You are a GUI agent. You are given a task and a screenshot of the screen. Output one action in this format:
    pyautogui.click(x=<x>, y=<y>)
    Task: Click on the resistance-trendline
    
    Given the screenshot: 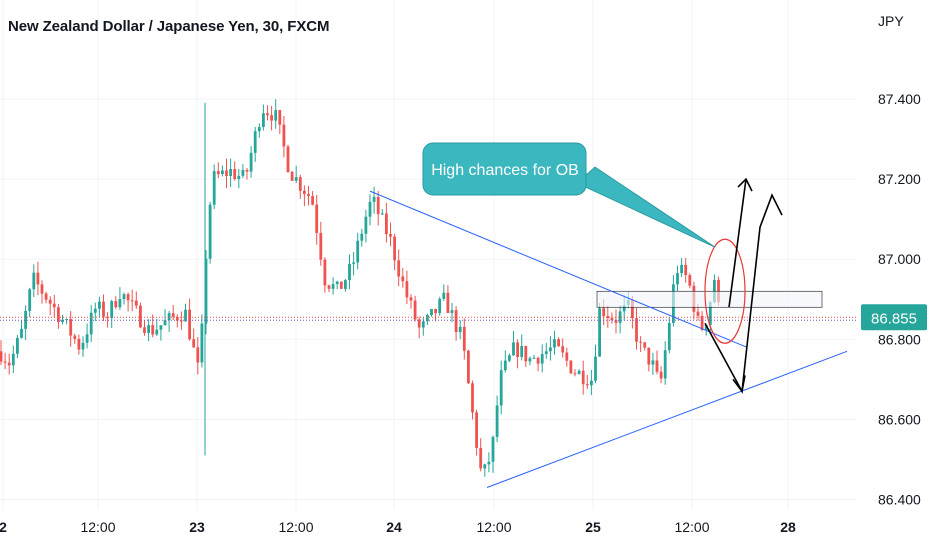 What is the action you would take?
    pyautogui.click(x=558, y=269)
    